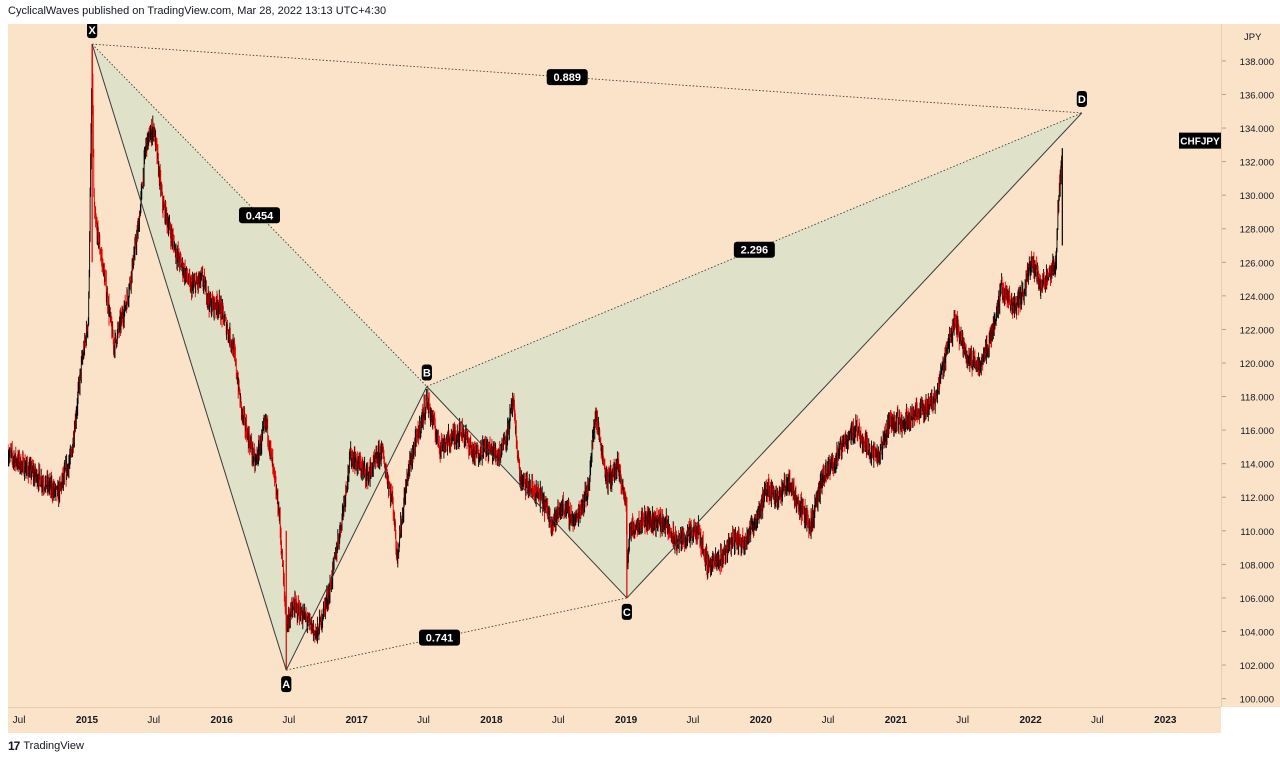 Image resolution: width=1280 pixels, height=762 pixels. I want to click on leg-bc, so click(527, 492).